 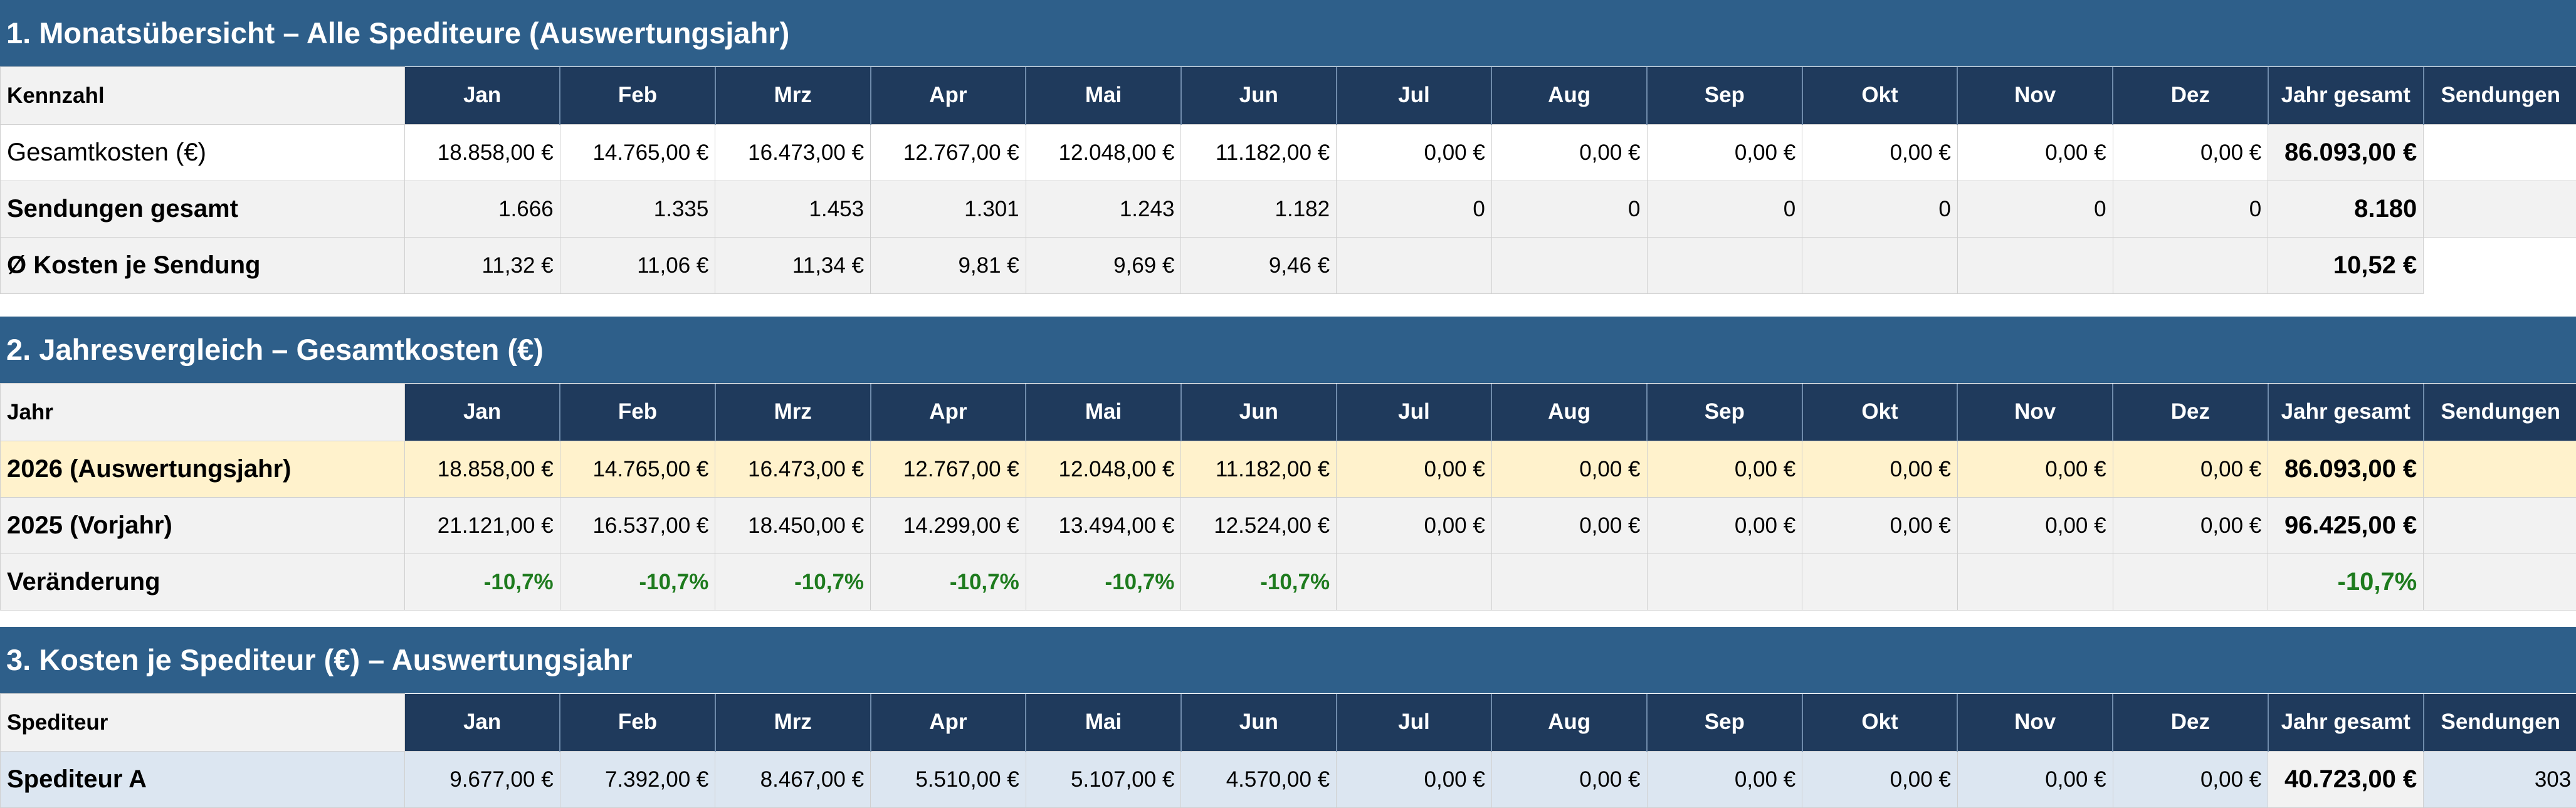 I want to click on total-cell: 86.093,00 €, so click(x=2346, y=153).